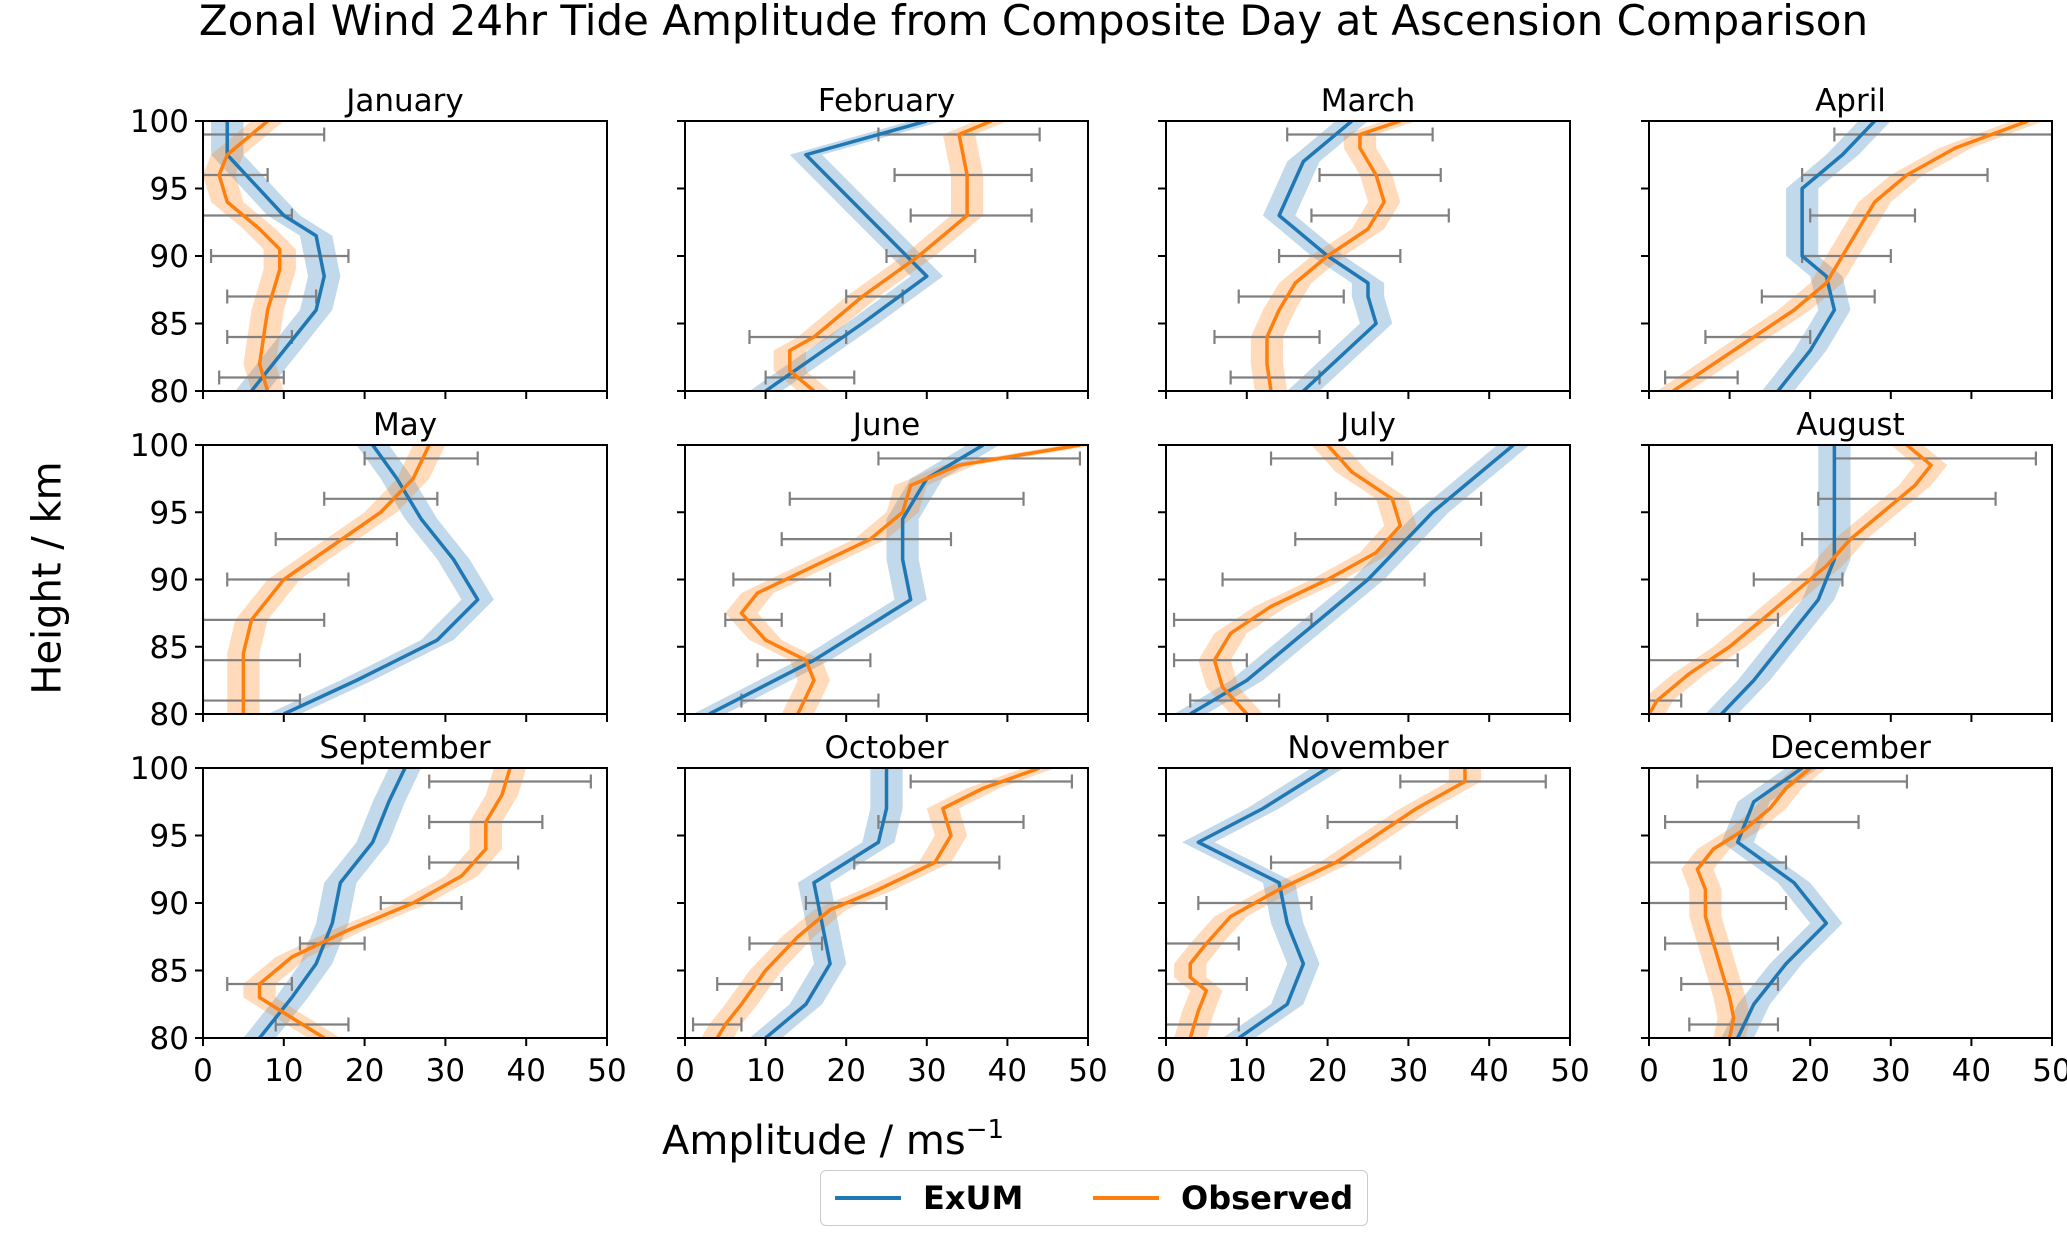 The height and width of the screenshot is (1235, 2067). What do you see at coordinates (1850, 748) in the screenshot?
I see `panel-title: December` at bounding box center [1850, 748].